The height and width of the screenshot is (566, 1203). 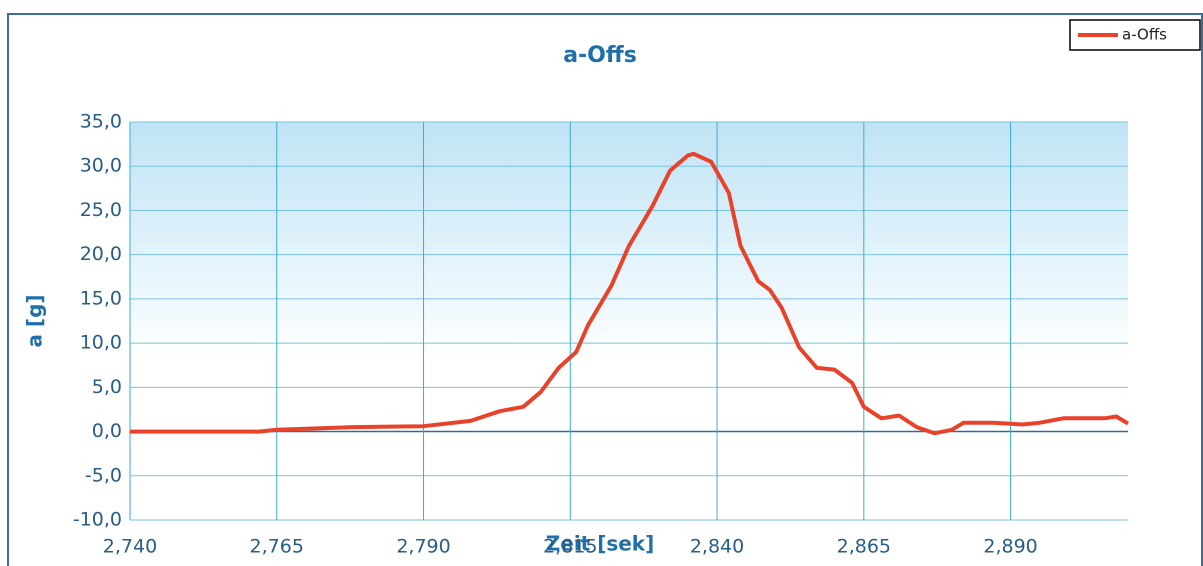 What do you see at coordinates (101, 298) in the screenshot?
I see `y-tick-label: 15,0` at bounding box center [101, 298].